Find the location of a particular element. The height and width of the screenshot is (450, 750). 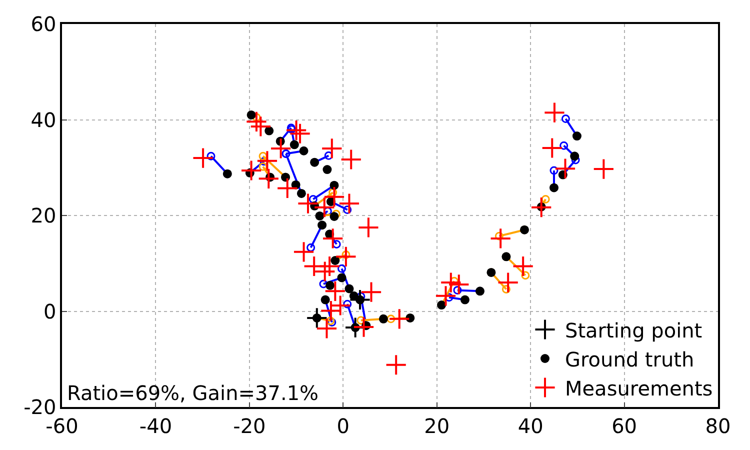

y-tick-label: 40 is located at coordinates (43, 120).